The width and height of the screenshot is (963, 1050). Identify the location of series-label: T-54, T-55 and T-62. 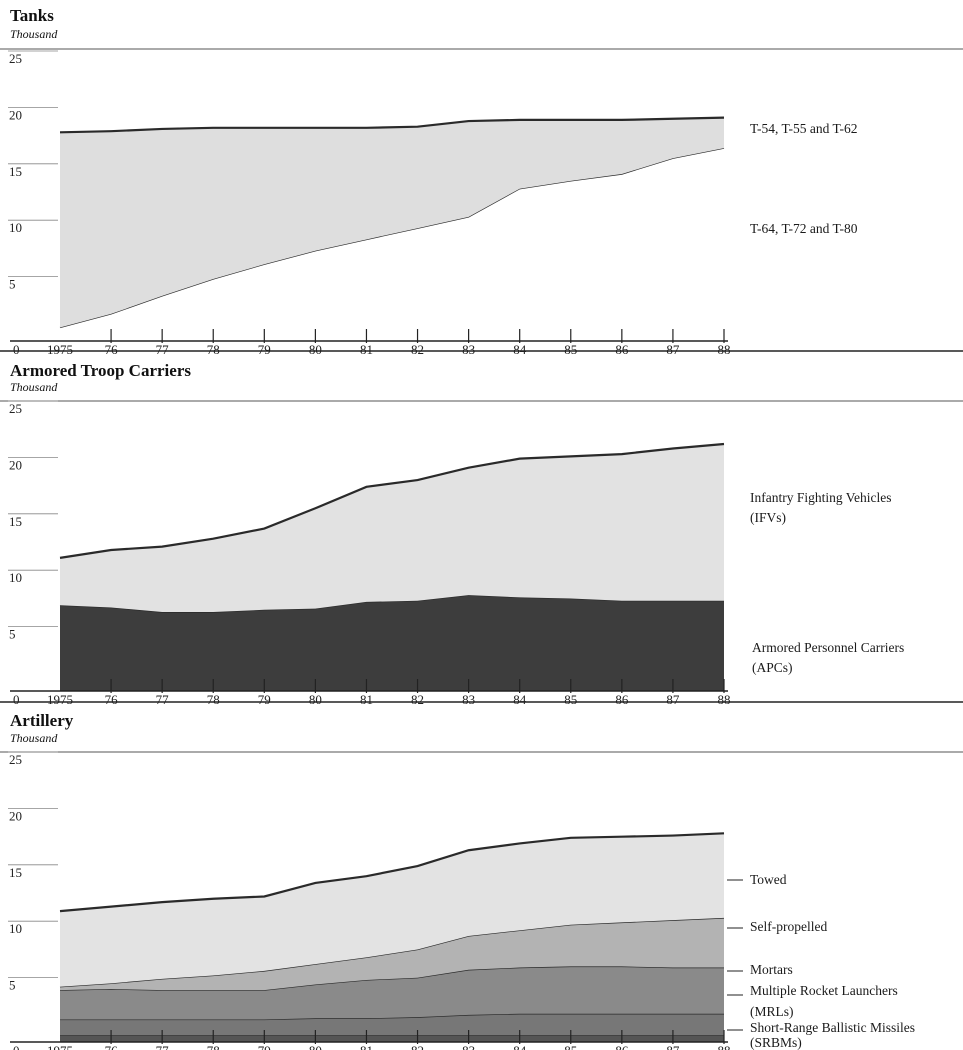
(804, 128).